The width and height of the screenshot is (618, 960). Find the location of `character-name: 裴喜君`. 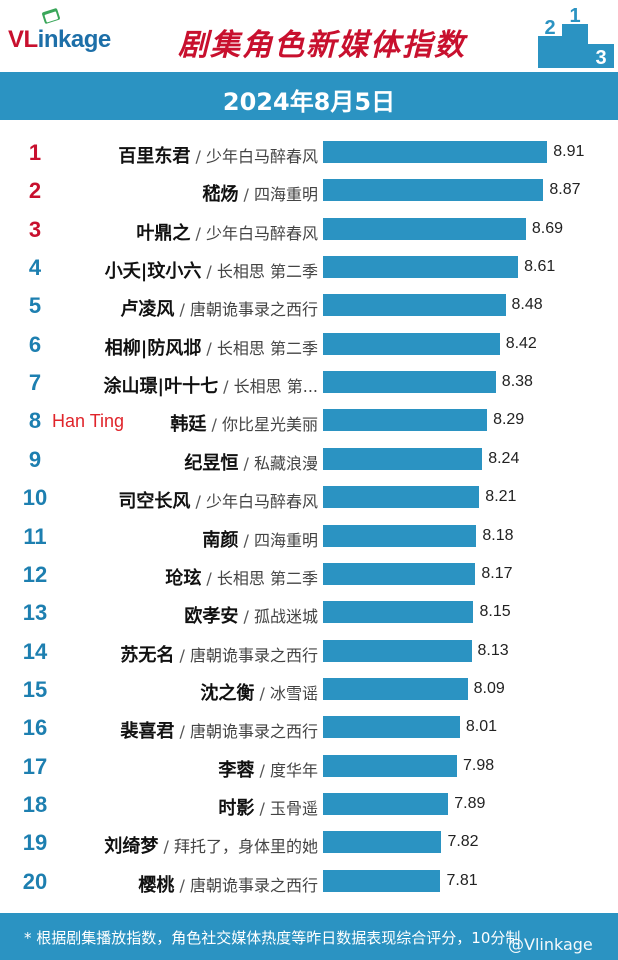

character-name: 裴喜君 is located at coordinates (147, 732).